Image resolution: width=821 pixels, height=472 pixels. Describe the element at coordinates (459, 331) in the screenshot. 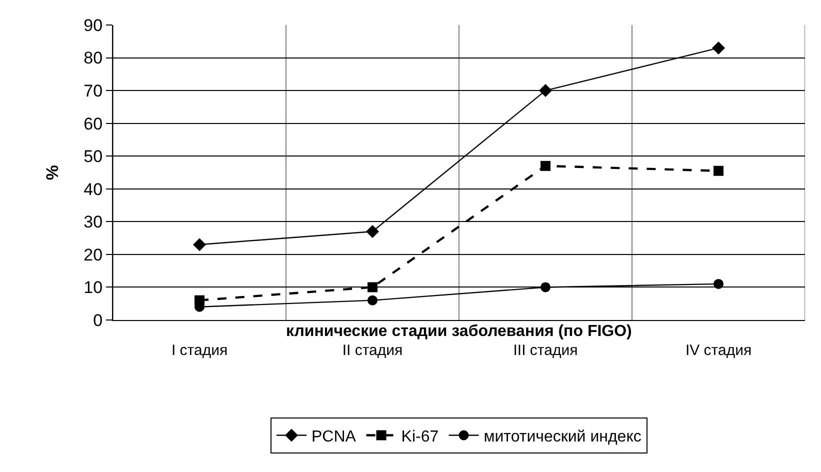

I see `x-axis-title: клинические стадии заболевания (по FIGO)` at that location.